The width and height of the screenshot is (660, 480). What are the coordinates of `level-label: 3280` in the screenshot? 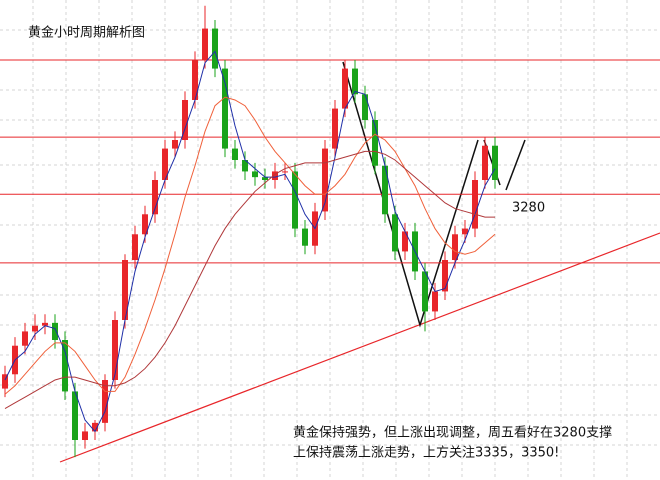 It's located at (528, 208).